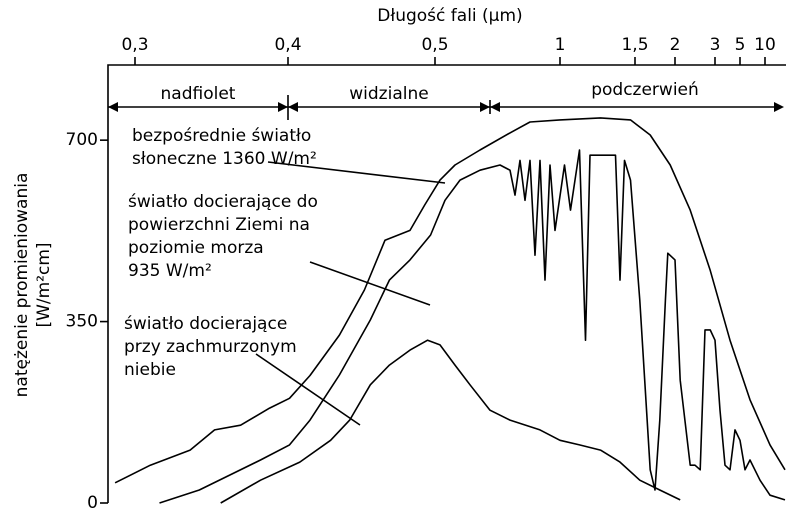 The image size is (786, 509). I want to click on annotation: przy zachmurzonym, so click(210, 347).